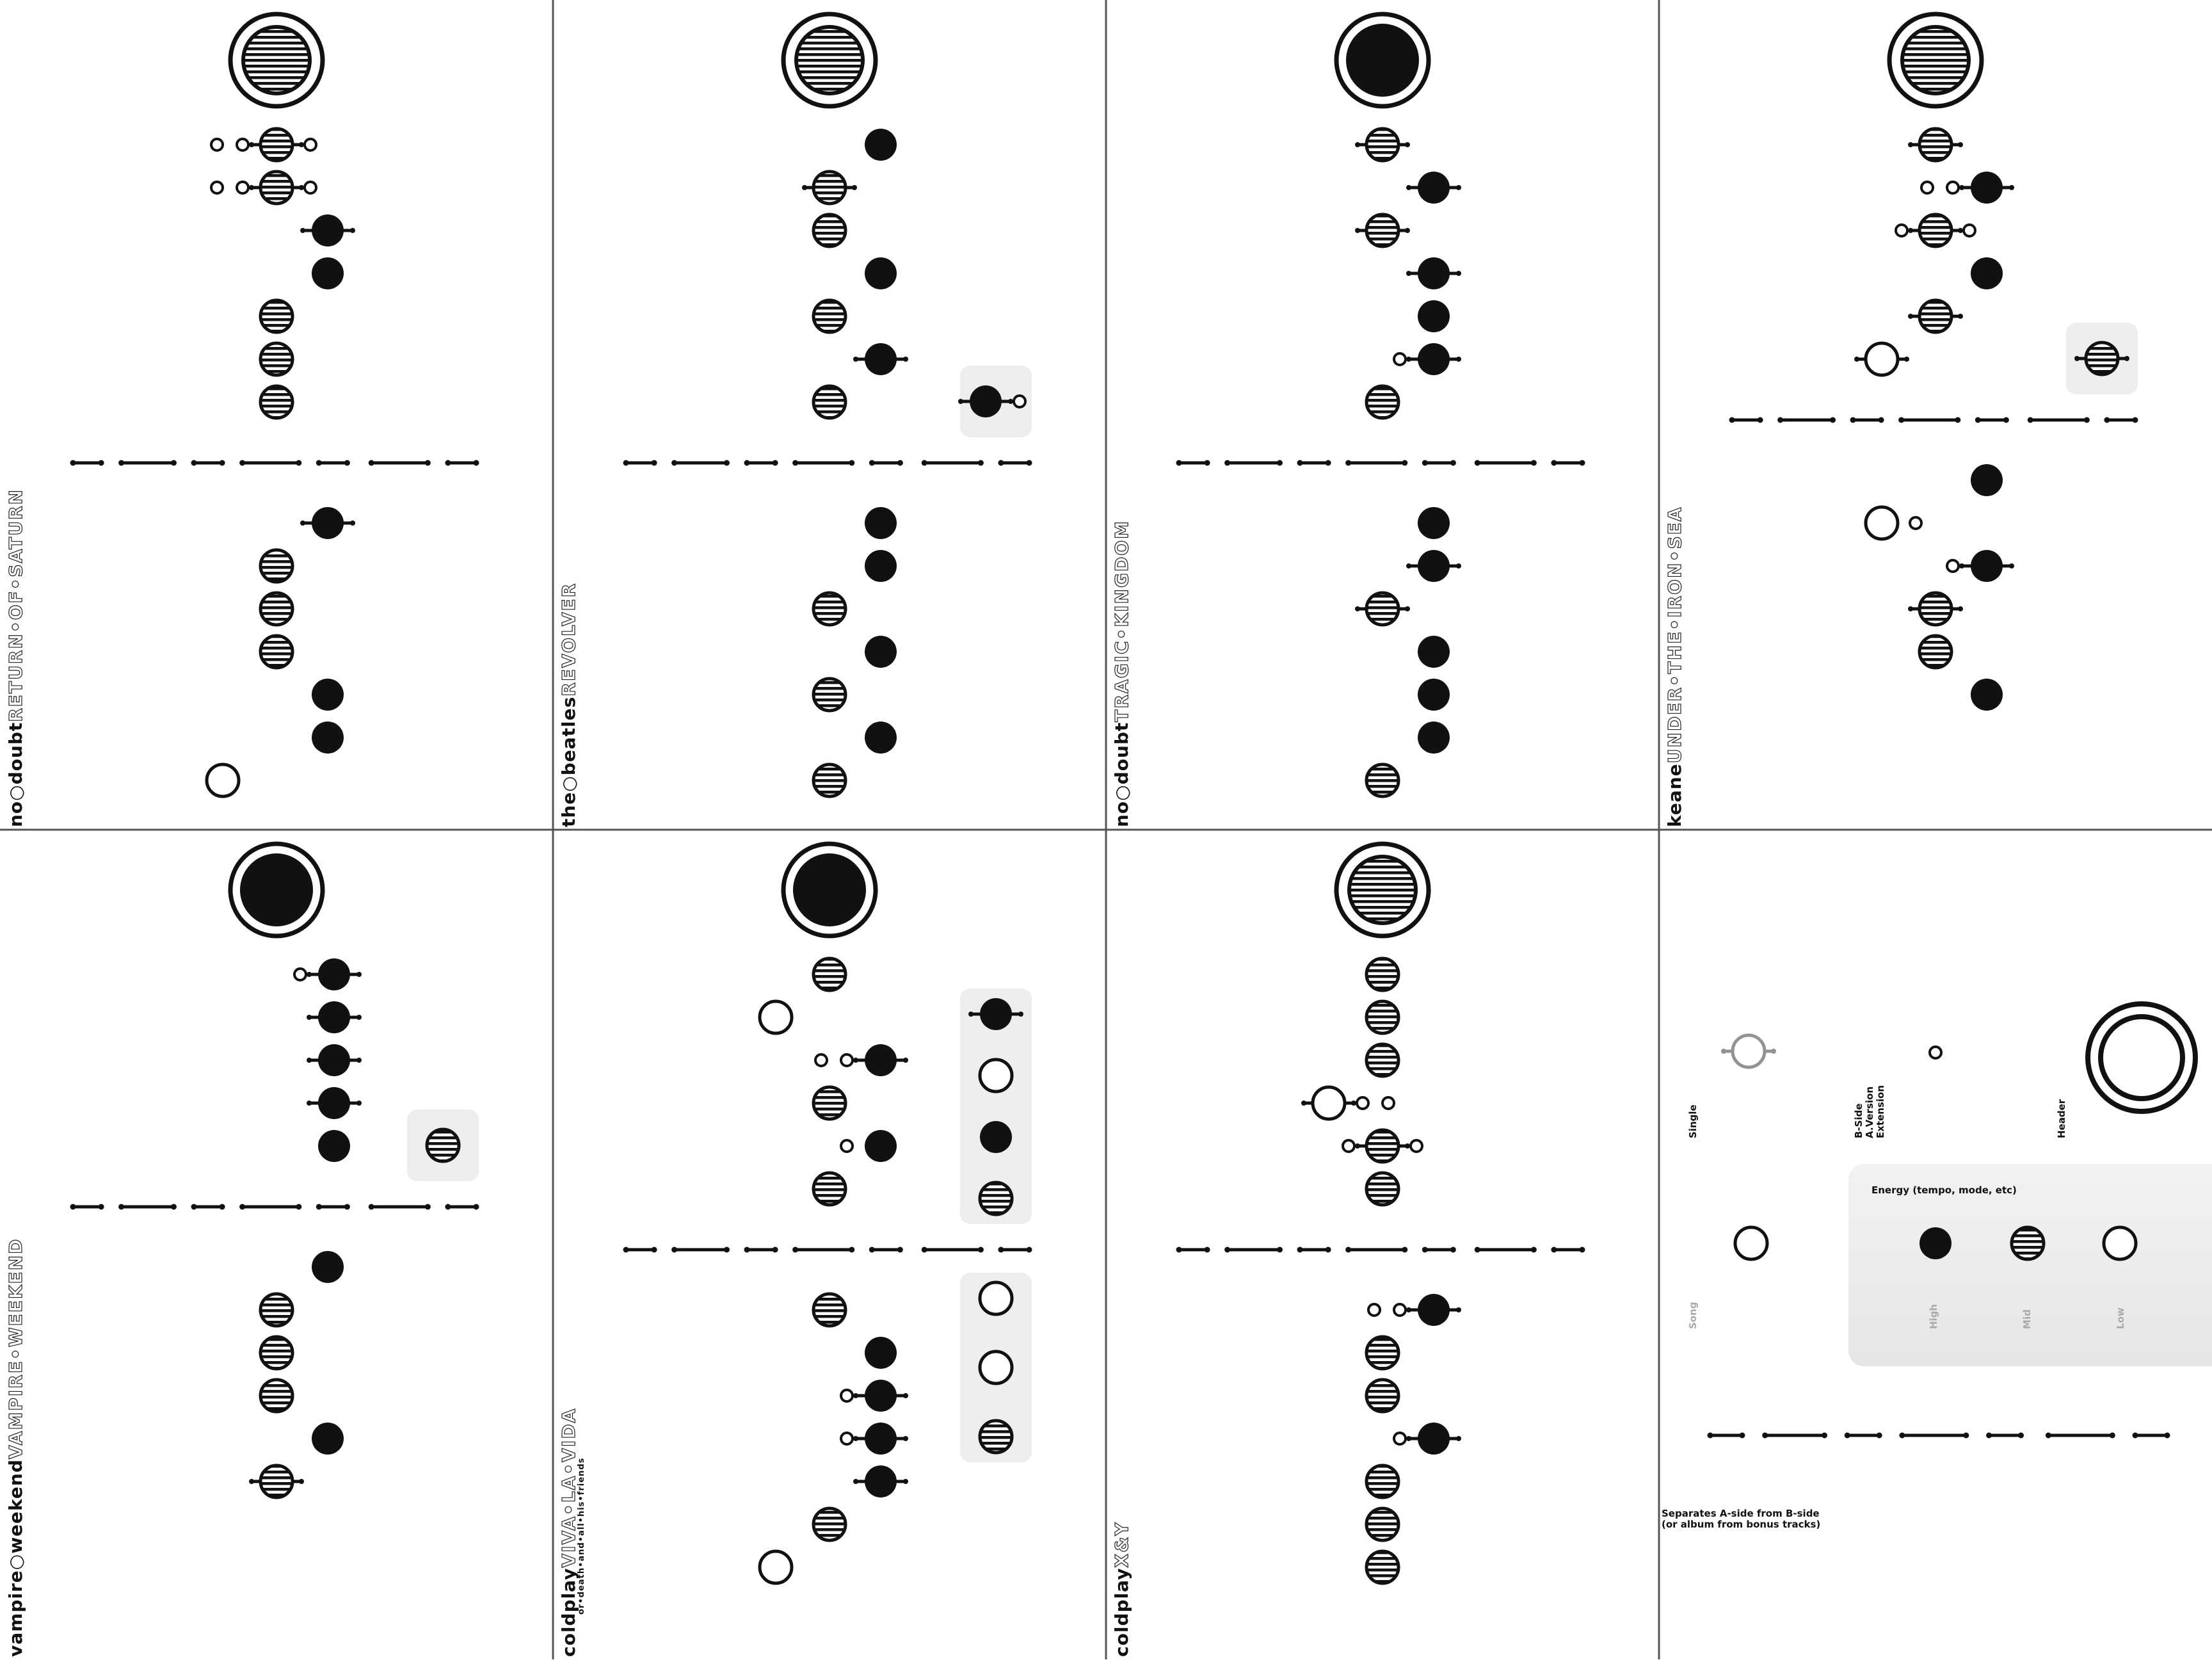 The width and height of the screenshot is (2212, 1662). I want to click on legend-single-symbol, so click(1748, 1051).